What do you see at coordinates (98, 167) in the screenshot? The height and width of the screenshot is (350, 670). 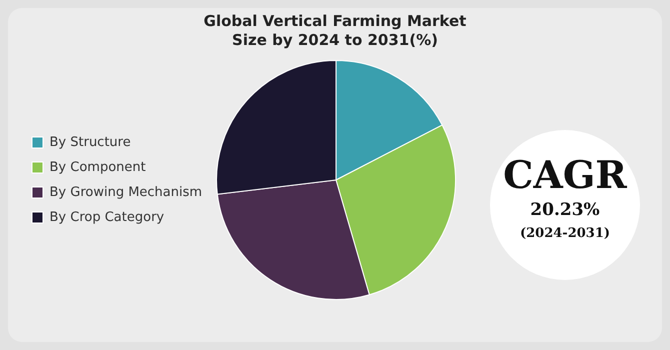 I see `legend-label: By Component` at bounding box center [98, 167].